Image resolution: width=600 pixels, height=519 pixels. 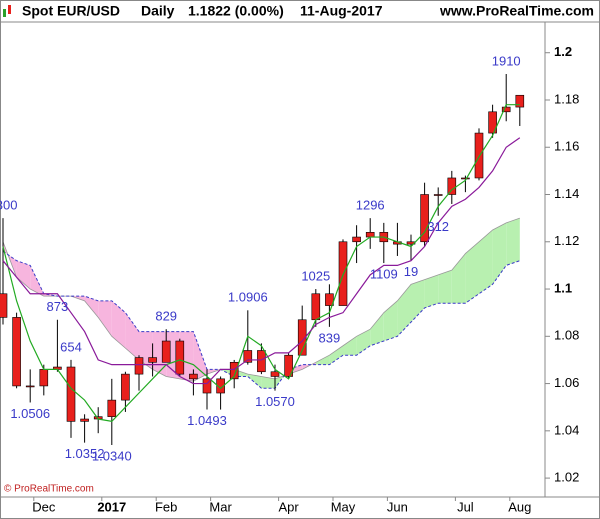 What do you see at coordinates (384, 273) in the screenshot?
I see `annotation: 1109` at bounding box center [384, 273].